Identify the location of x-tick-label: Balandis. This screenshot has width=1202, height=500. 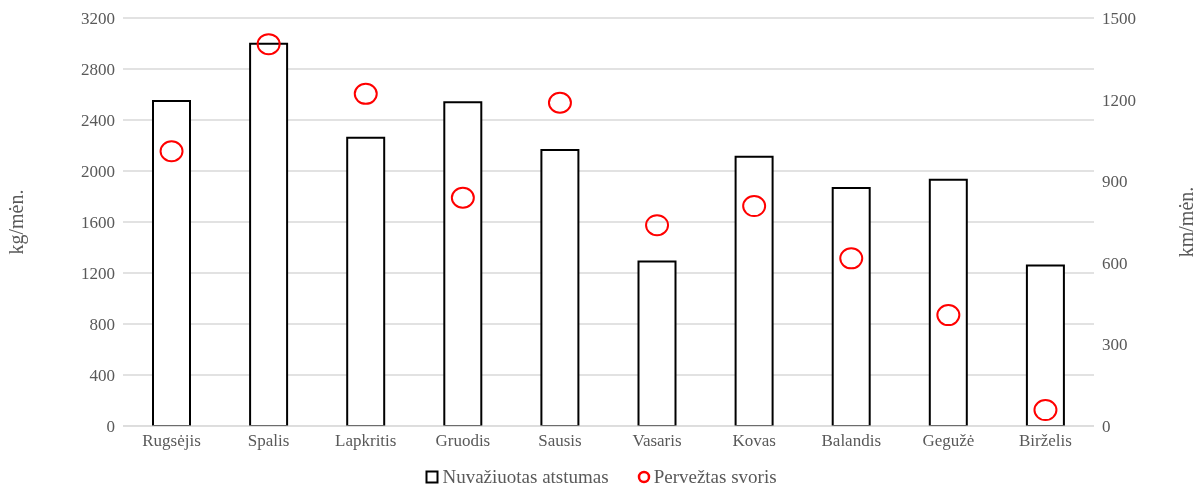
(851, 441).